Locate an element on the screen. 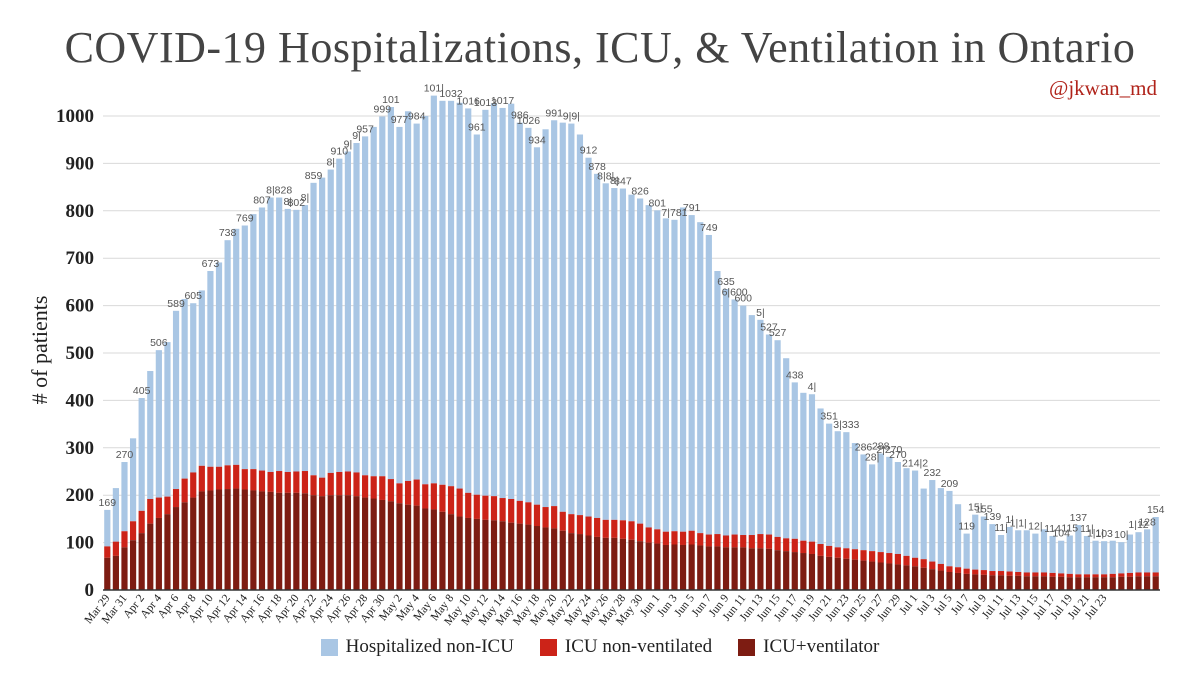 The image size is (1200, 690). bar-value-label: 999 is located at coordinates (383, 109).